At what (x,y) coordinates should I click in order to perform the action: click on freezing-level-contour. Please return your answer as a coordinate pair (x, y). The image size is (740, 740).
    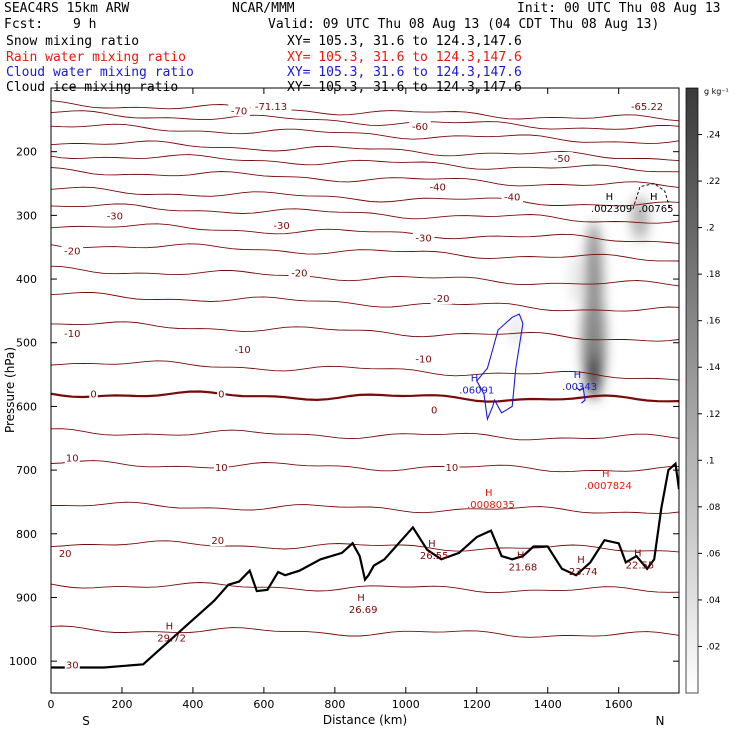
    Looking at the image, I should click on (365, 396).